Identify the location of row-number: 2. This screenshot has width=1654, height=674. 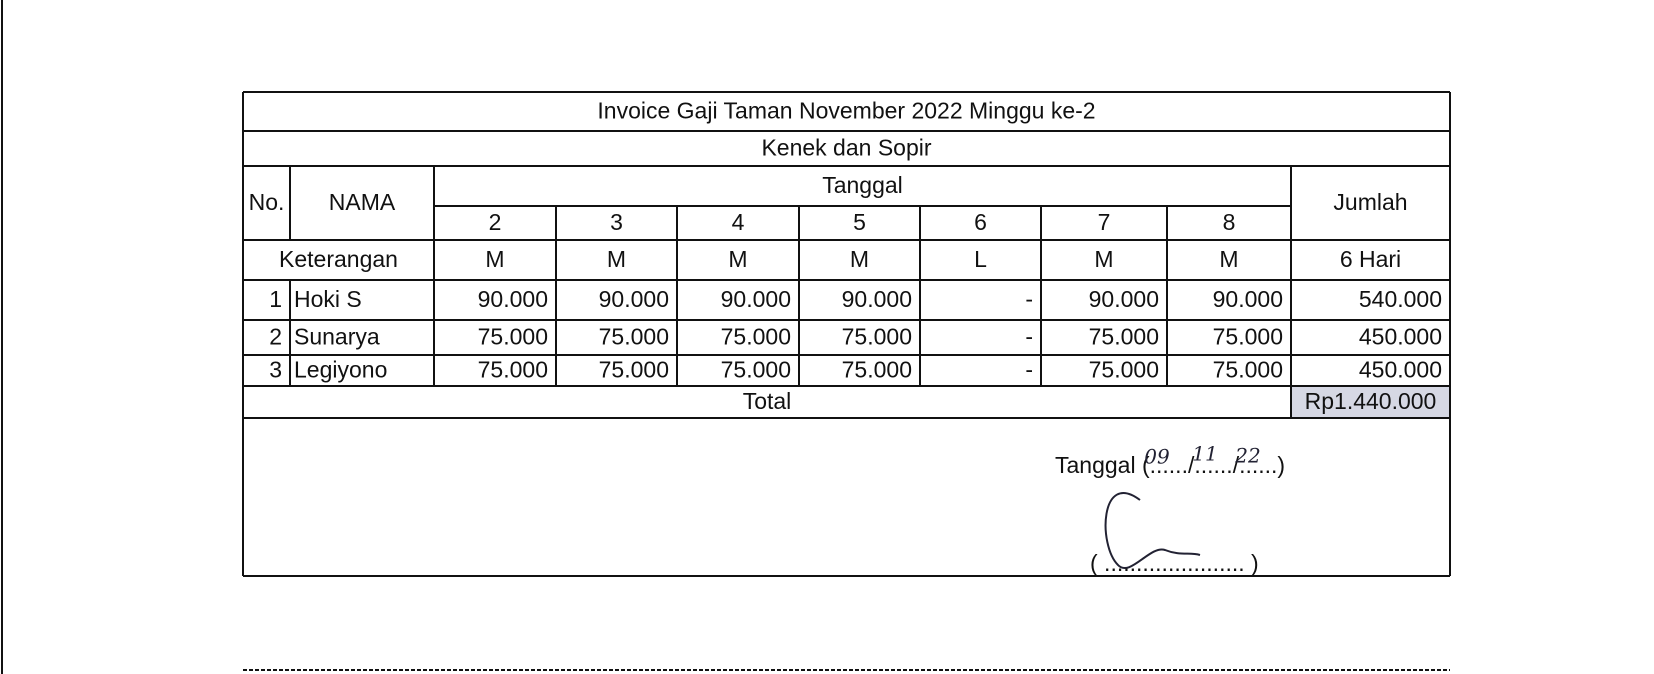
(275, 337).